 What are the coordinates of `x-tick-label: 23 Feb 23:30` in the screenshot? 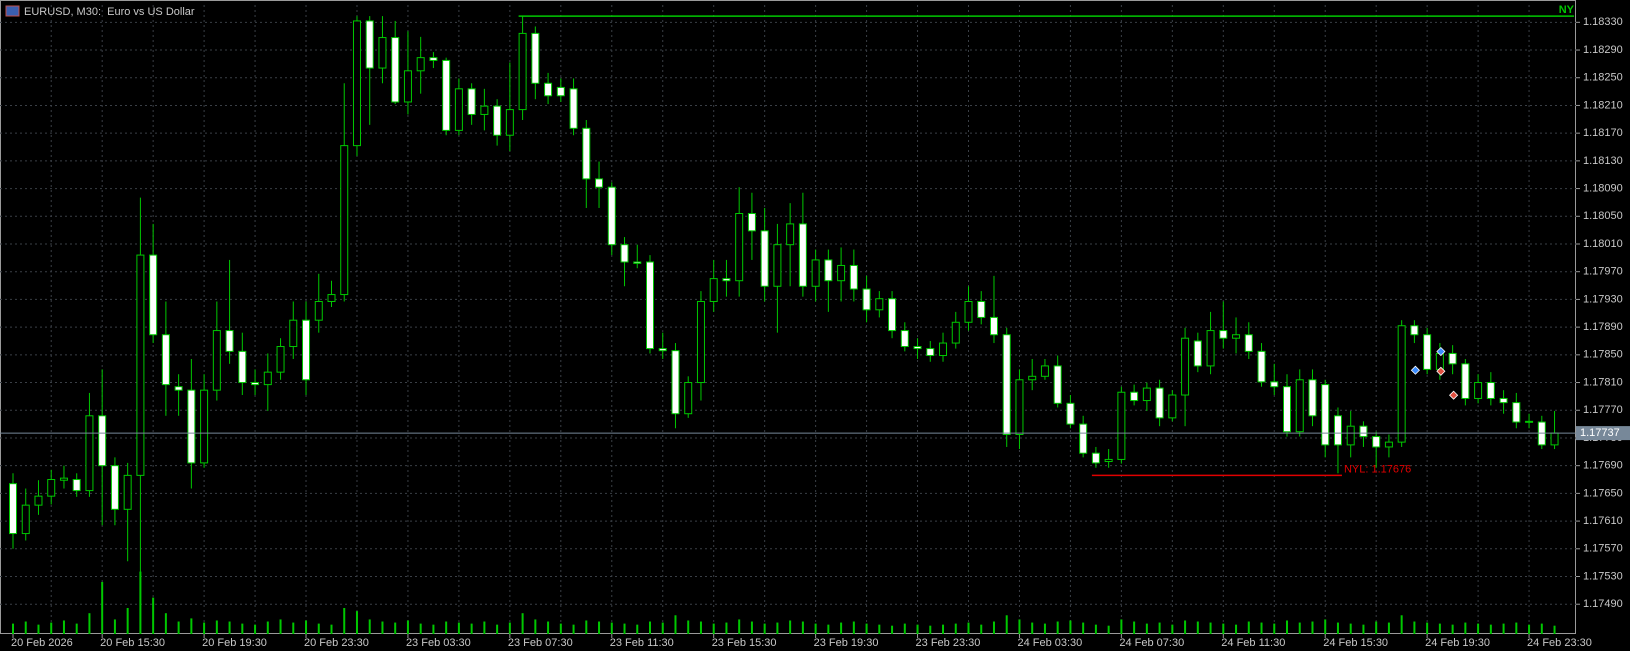 It's located at (948, 643).